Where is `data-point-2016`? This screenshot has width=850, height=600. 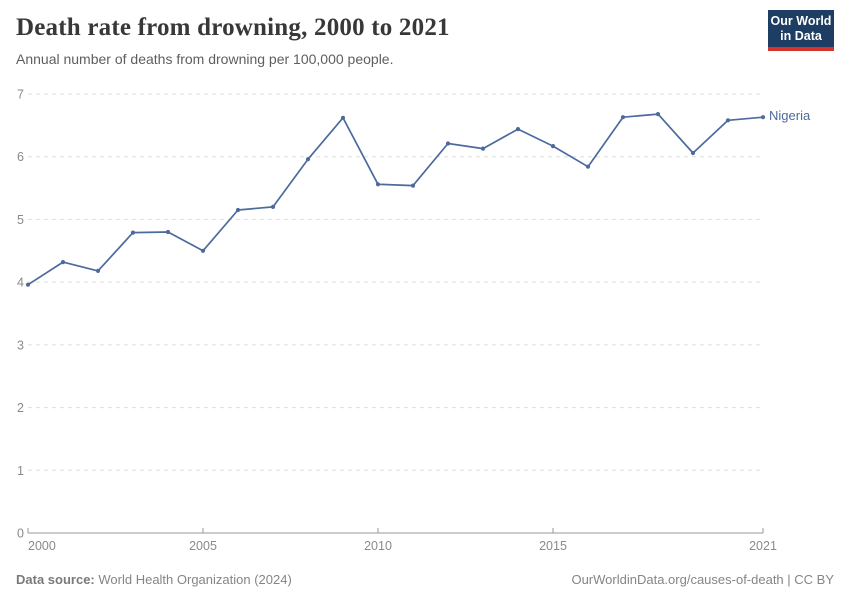
data-point-2016 is located at coordinates (588, 166).